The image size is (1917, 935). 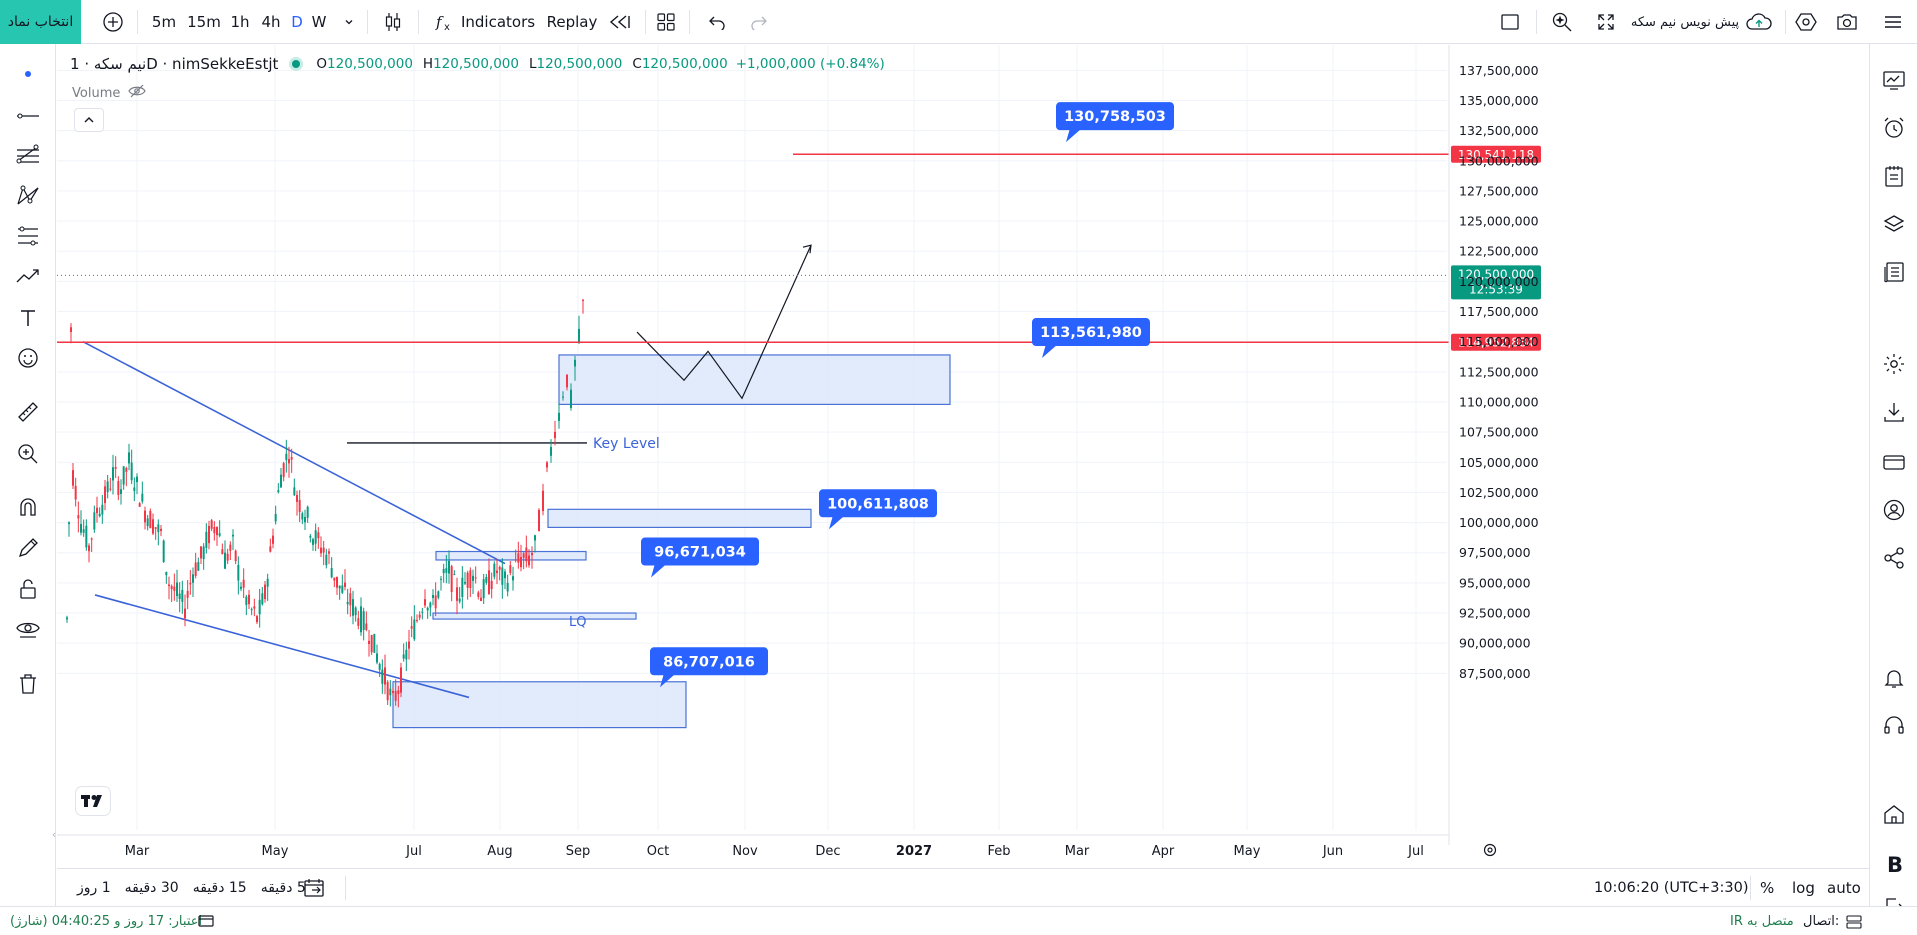 I want to click on ohlc-change: +1,000,000 (+0.84%), so click(x=810, y=64).